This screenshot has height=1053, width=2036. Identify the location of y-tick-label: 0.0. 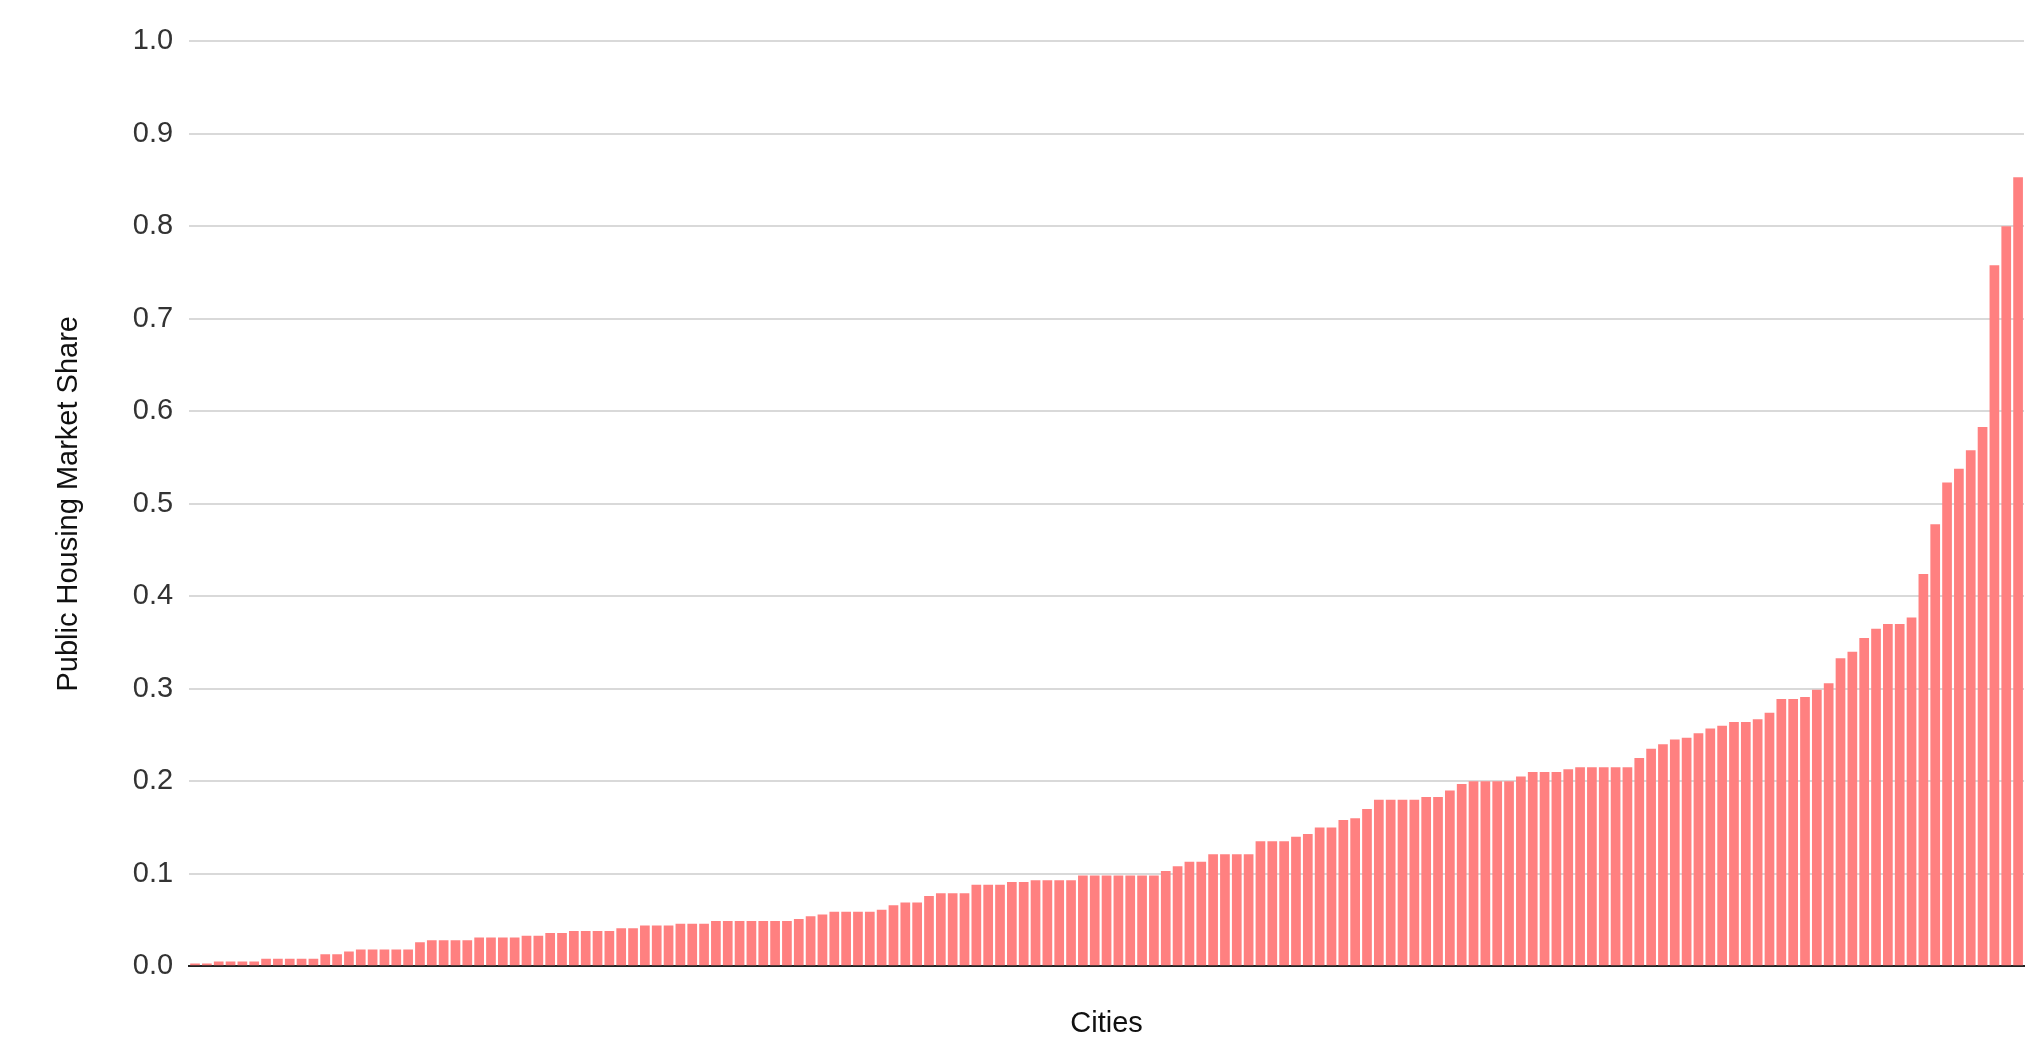
(153, 964).